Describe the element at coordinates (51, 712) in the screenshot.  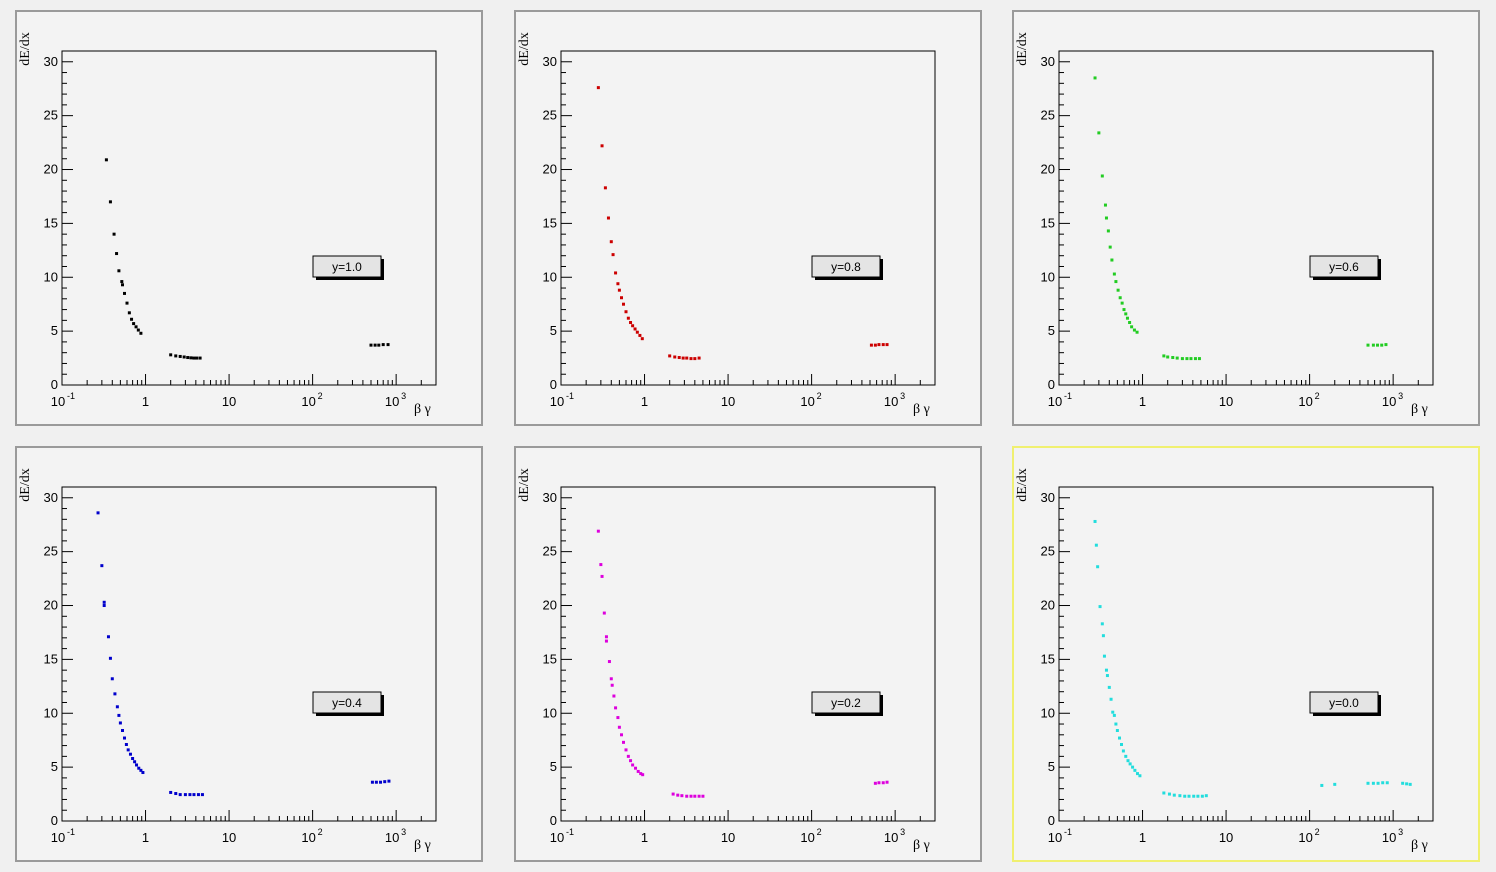
I see `y-tick-label: 10` at that location.